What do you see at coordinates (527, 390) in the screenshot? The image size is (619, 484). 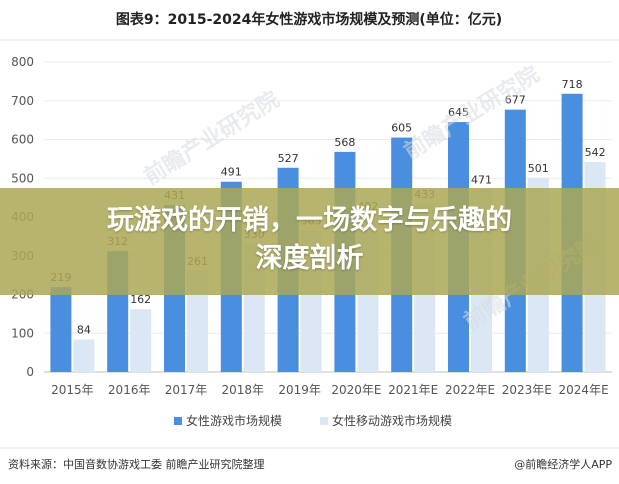 I see `x-tick-label: 2023年E` at bounding box center [527, 390].